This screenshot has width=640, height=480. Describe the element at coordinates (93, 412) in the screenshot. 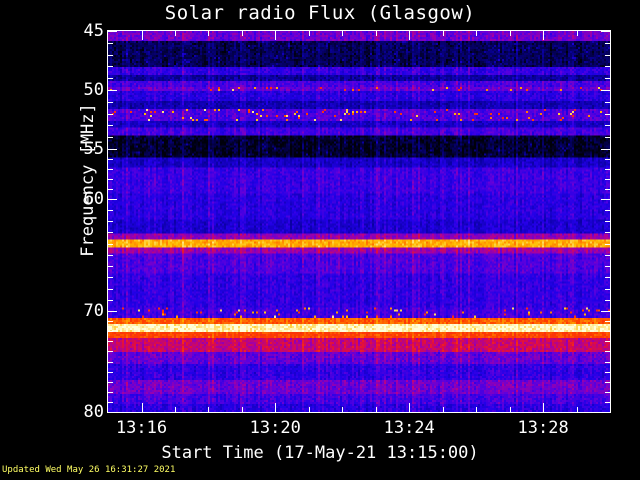

I see `y-tick-label: 80` at that location.